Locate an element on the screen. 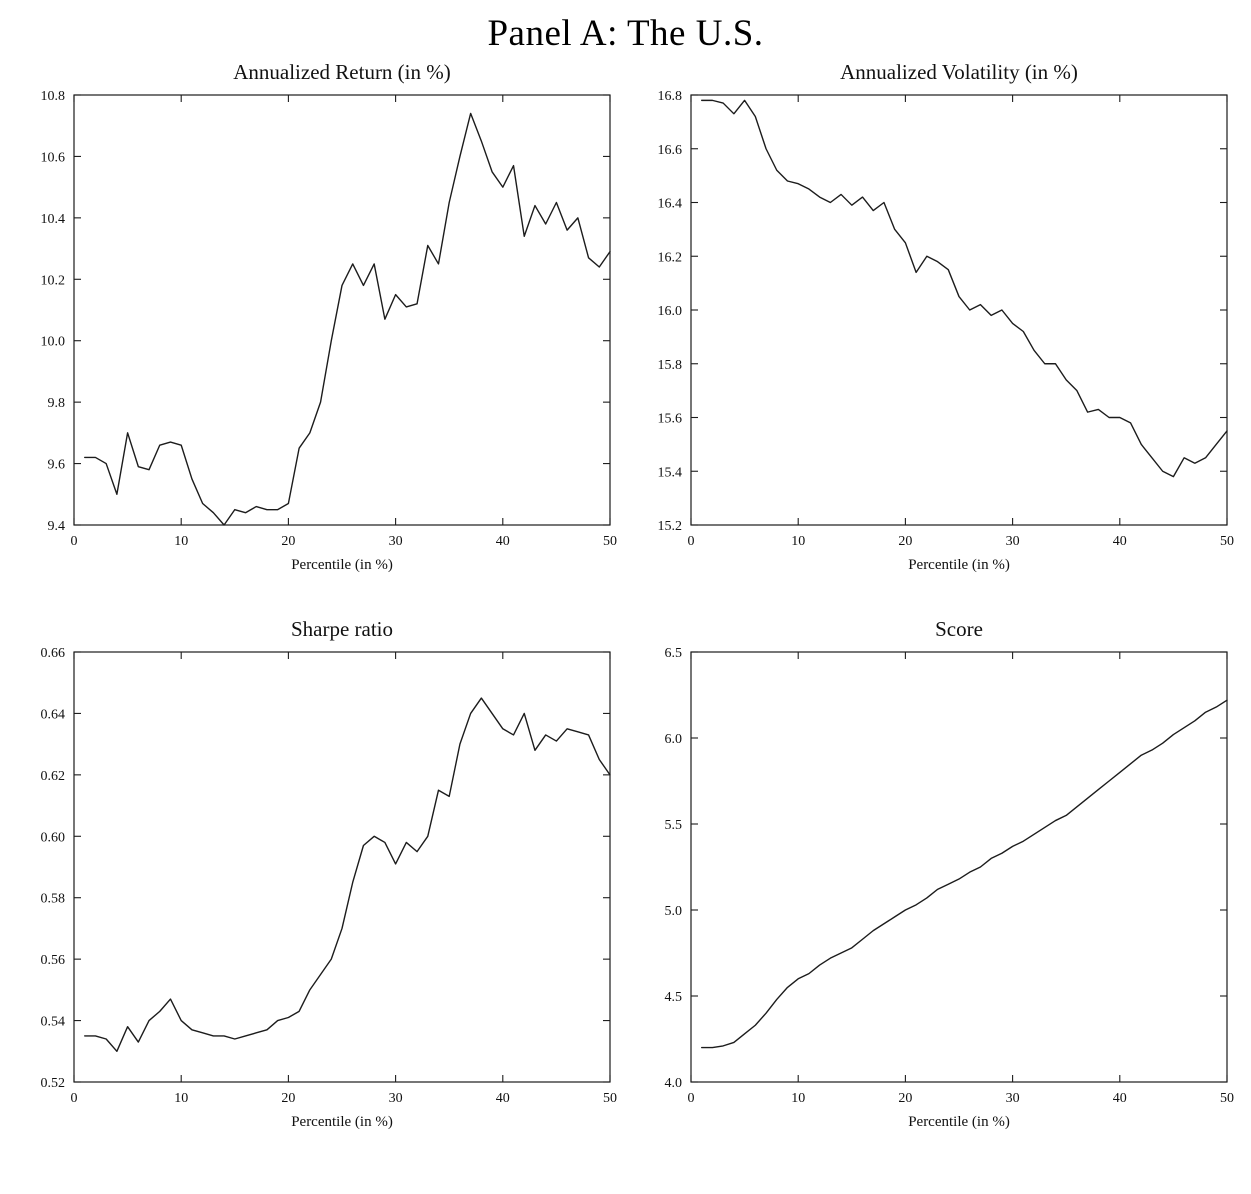 The image size is (1251, 1194). y-tick-label: 16.2 is located at coordinates (670, 257).